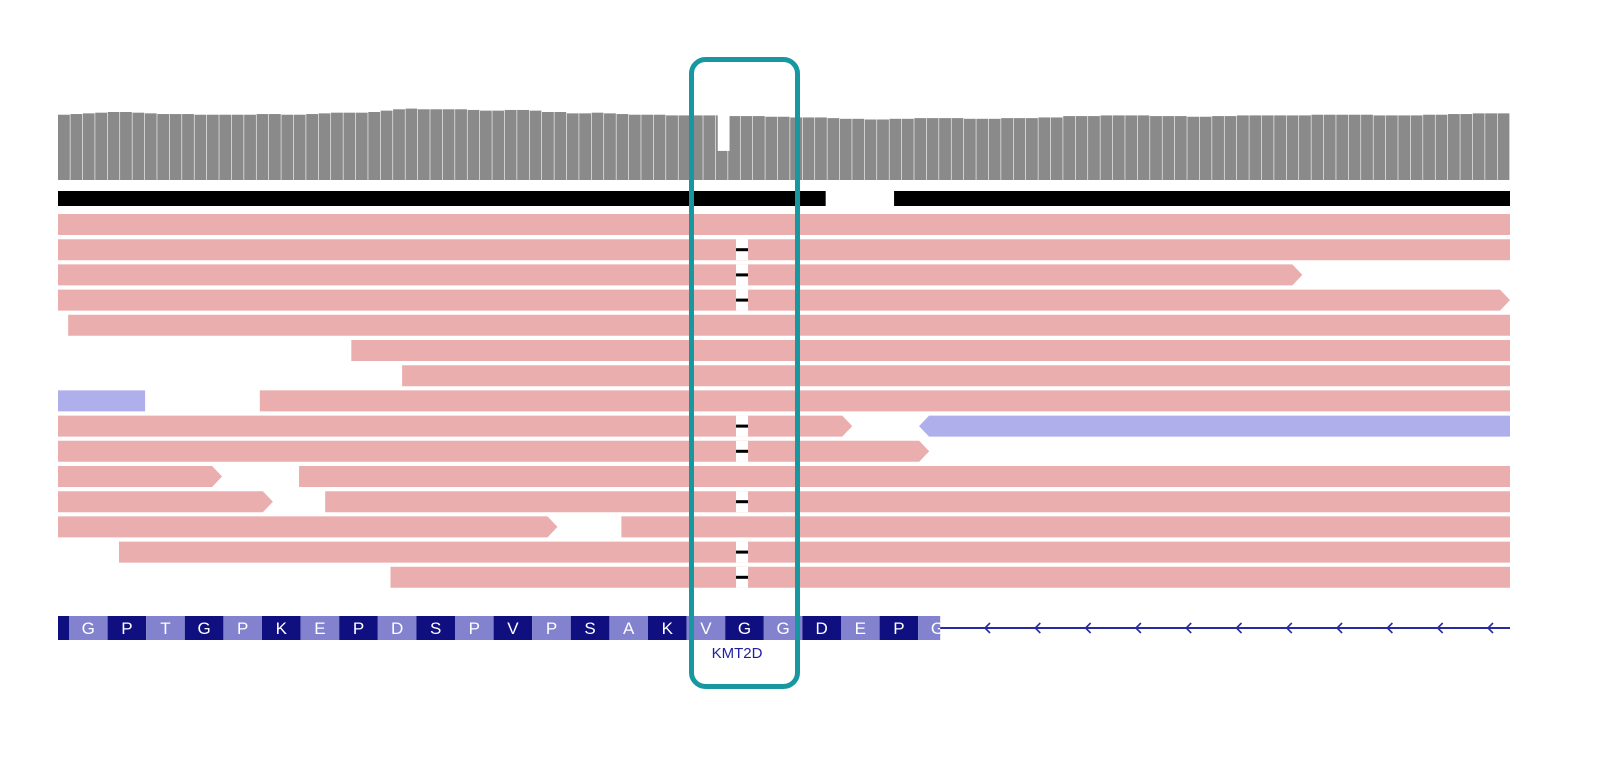 This screenshot has width=1599, height=760. I want to click on paired-end-track, so click(784, 198).